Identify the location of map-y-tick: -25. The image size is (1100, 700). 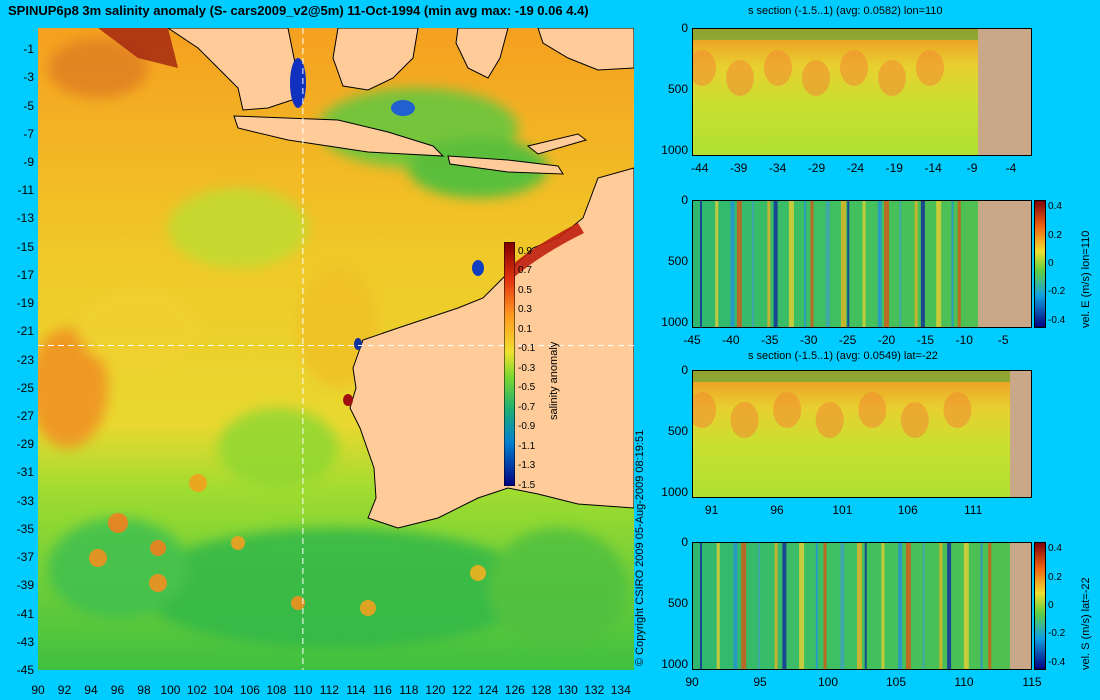
(25, 387).